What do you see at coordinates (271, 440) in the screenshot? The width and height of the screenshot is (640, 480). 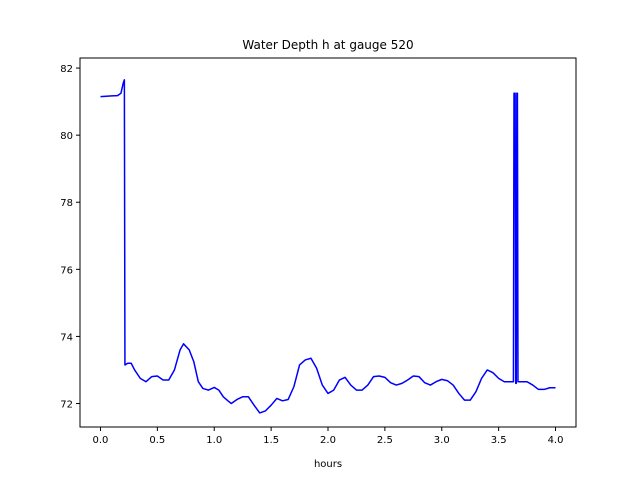 I see `x-tick-label: 1.5` at bounding box center [271, 440].